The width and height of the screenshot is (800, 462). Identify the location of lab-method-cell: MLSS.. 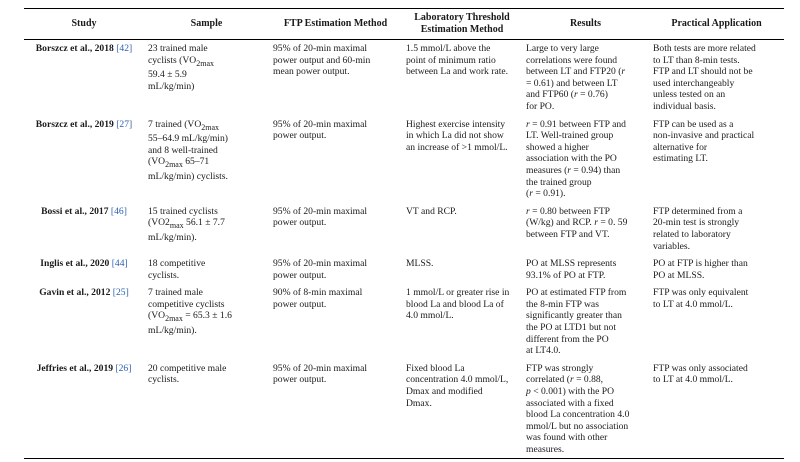
(420, 264).